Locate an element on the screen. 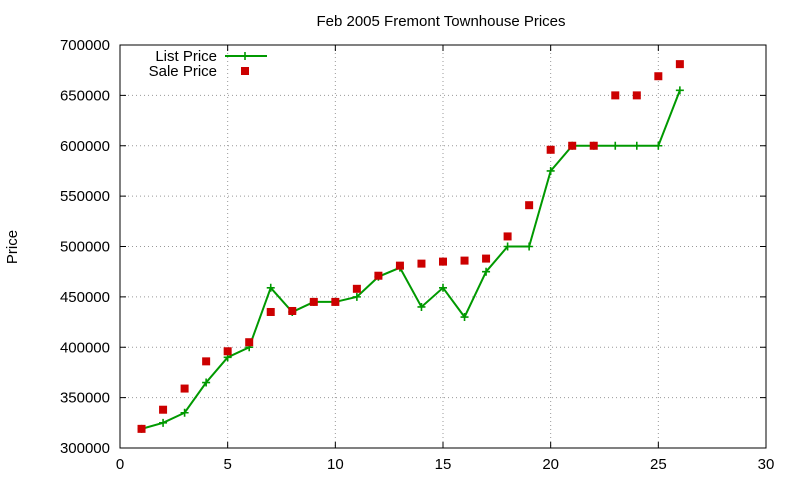  y-tick-label: 400000 is located at coordinates (85, 347).